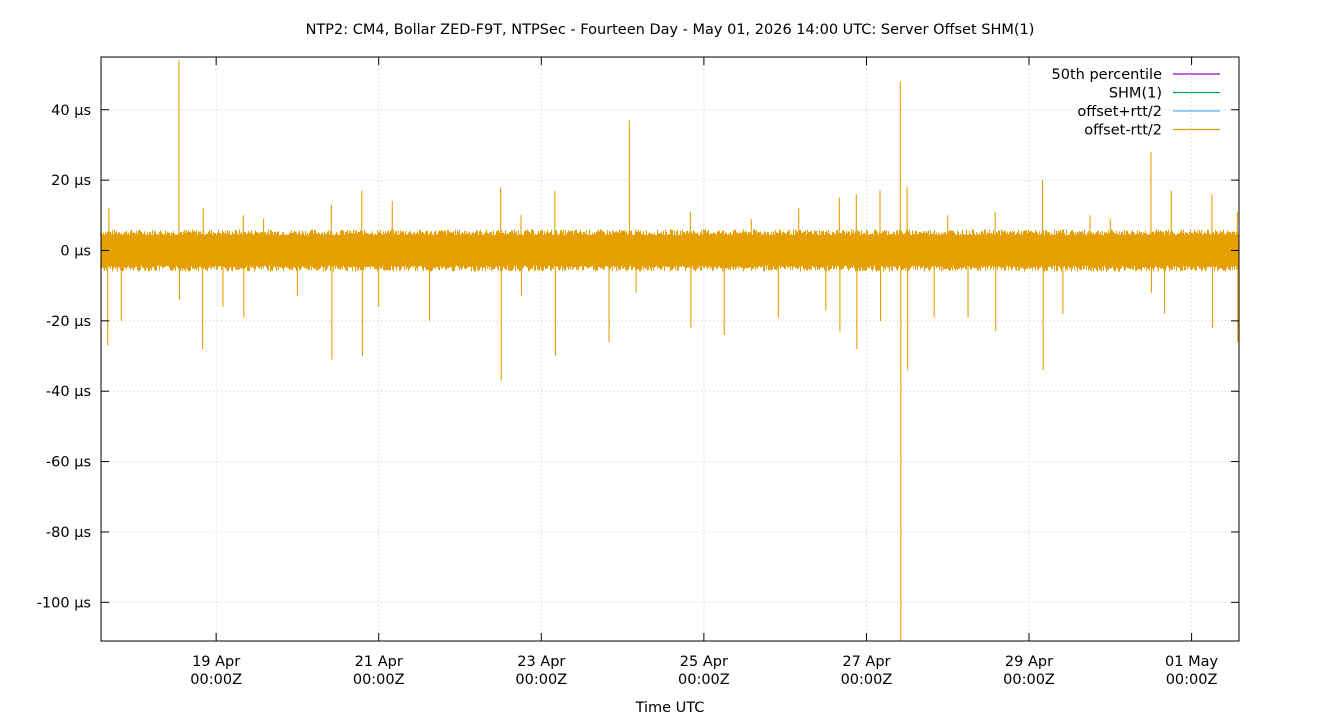  Describe the element at coordinates (68, 533) in the screenshot. I see `y-tick-label: -80 µs` at that location.